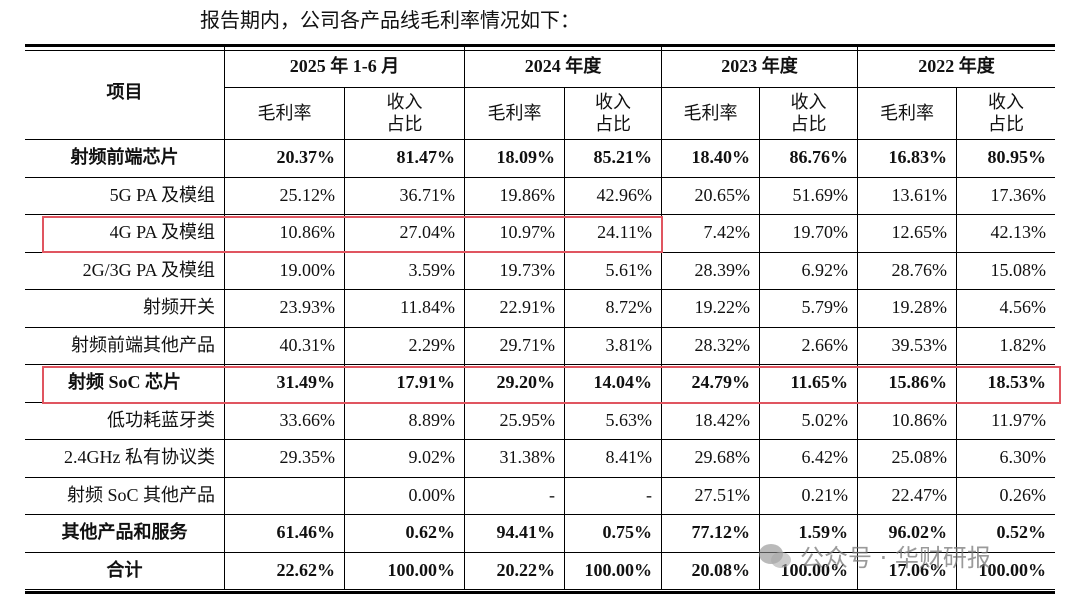  Describe the element at coordinates (515, 309) in the screenshot. I see `value-cell: 22.91%` at that location.